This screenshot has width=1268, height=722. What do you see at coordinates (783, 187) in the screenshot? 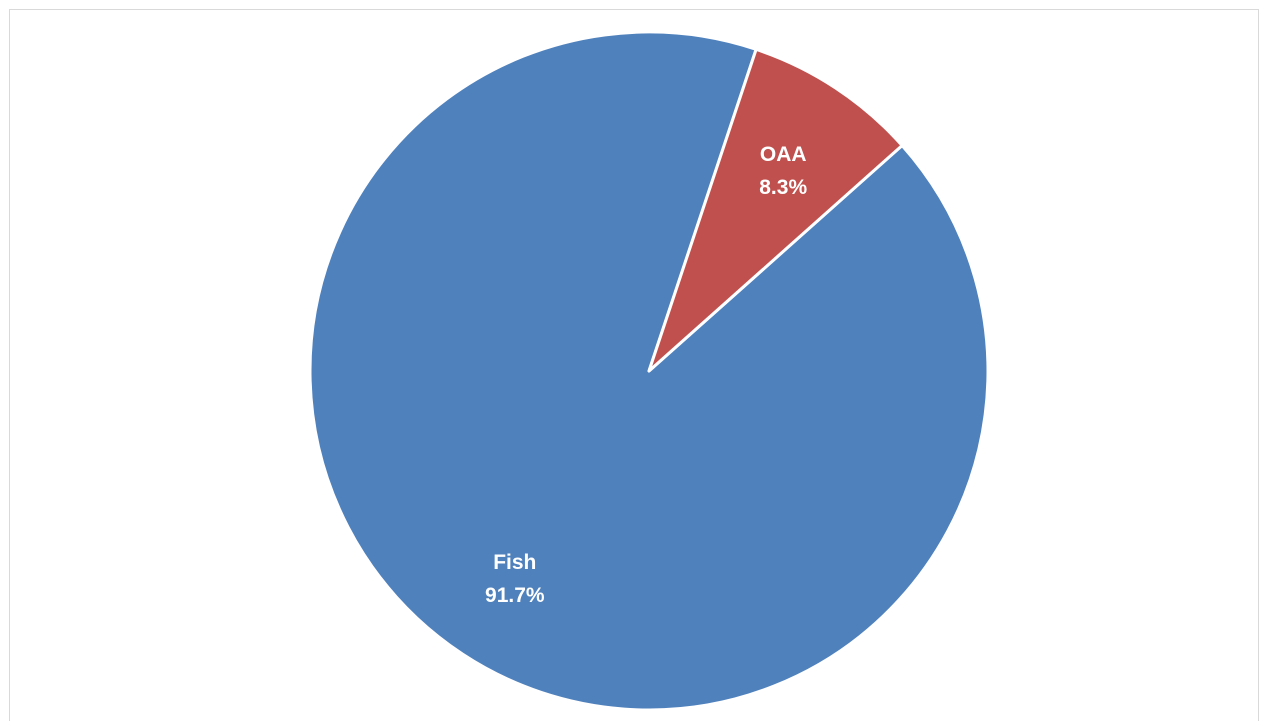
I see `slice-percent-oaa: 8.3%` at bounding box center [783, 187].